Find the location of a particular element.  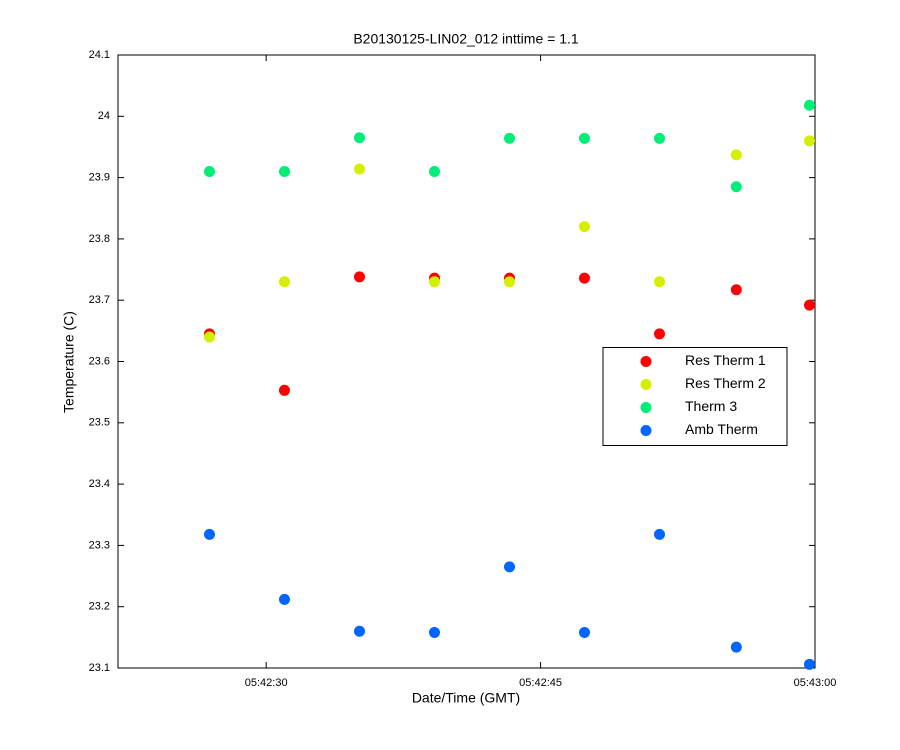

legend-label: Res Therm 2 is located at coordinates (725, 383).